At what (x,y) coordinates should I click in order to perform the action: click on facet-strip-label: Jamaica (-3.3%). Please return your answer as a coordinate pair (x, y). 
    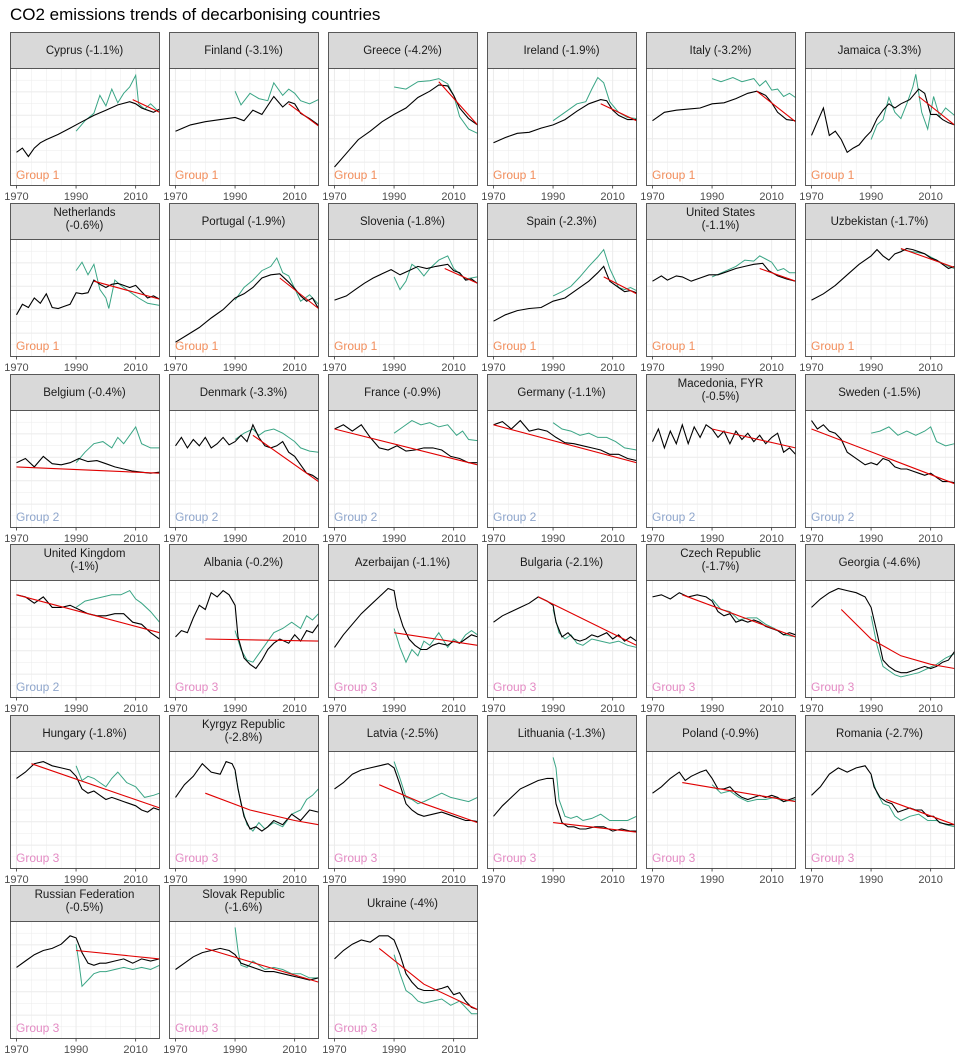
    Looking at the image, I should click on (880, 51).